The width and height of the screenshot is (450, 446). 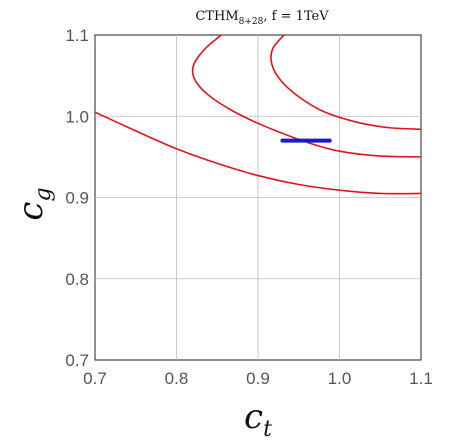 What do you see at coordinates (31, 211) in the screenshot?
I see `y-axis-label-main: c` at bounding box center [31, 211].